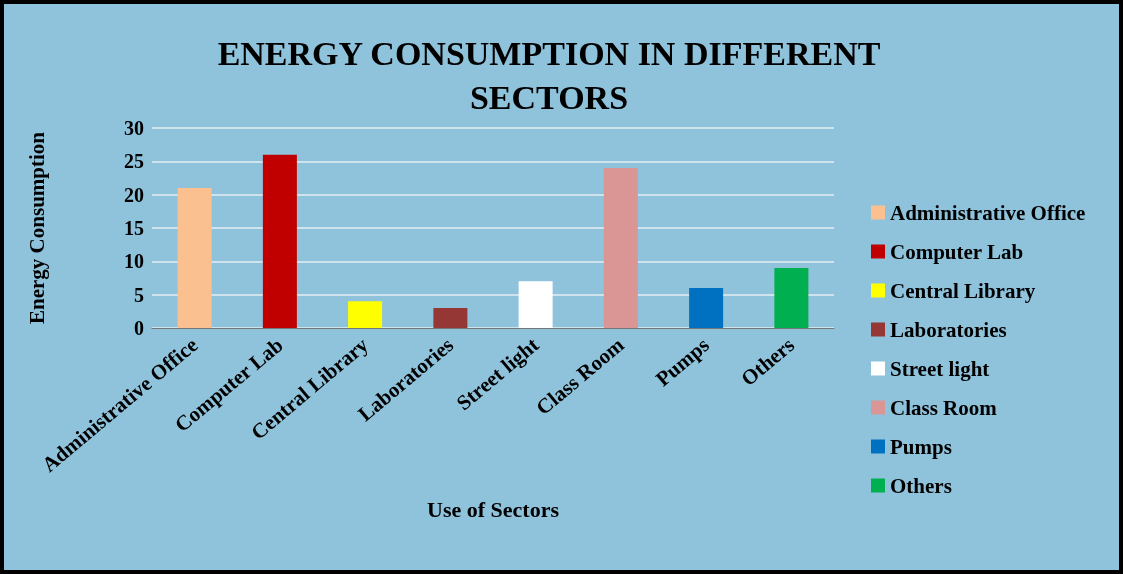 Image resolution: width=1123 pixels, height=574 pixels. I want to click on y-tick-label: 25, so click(134, 161).